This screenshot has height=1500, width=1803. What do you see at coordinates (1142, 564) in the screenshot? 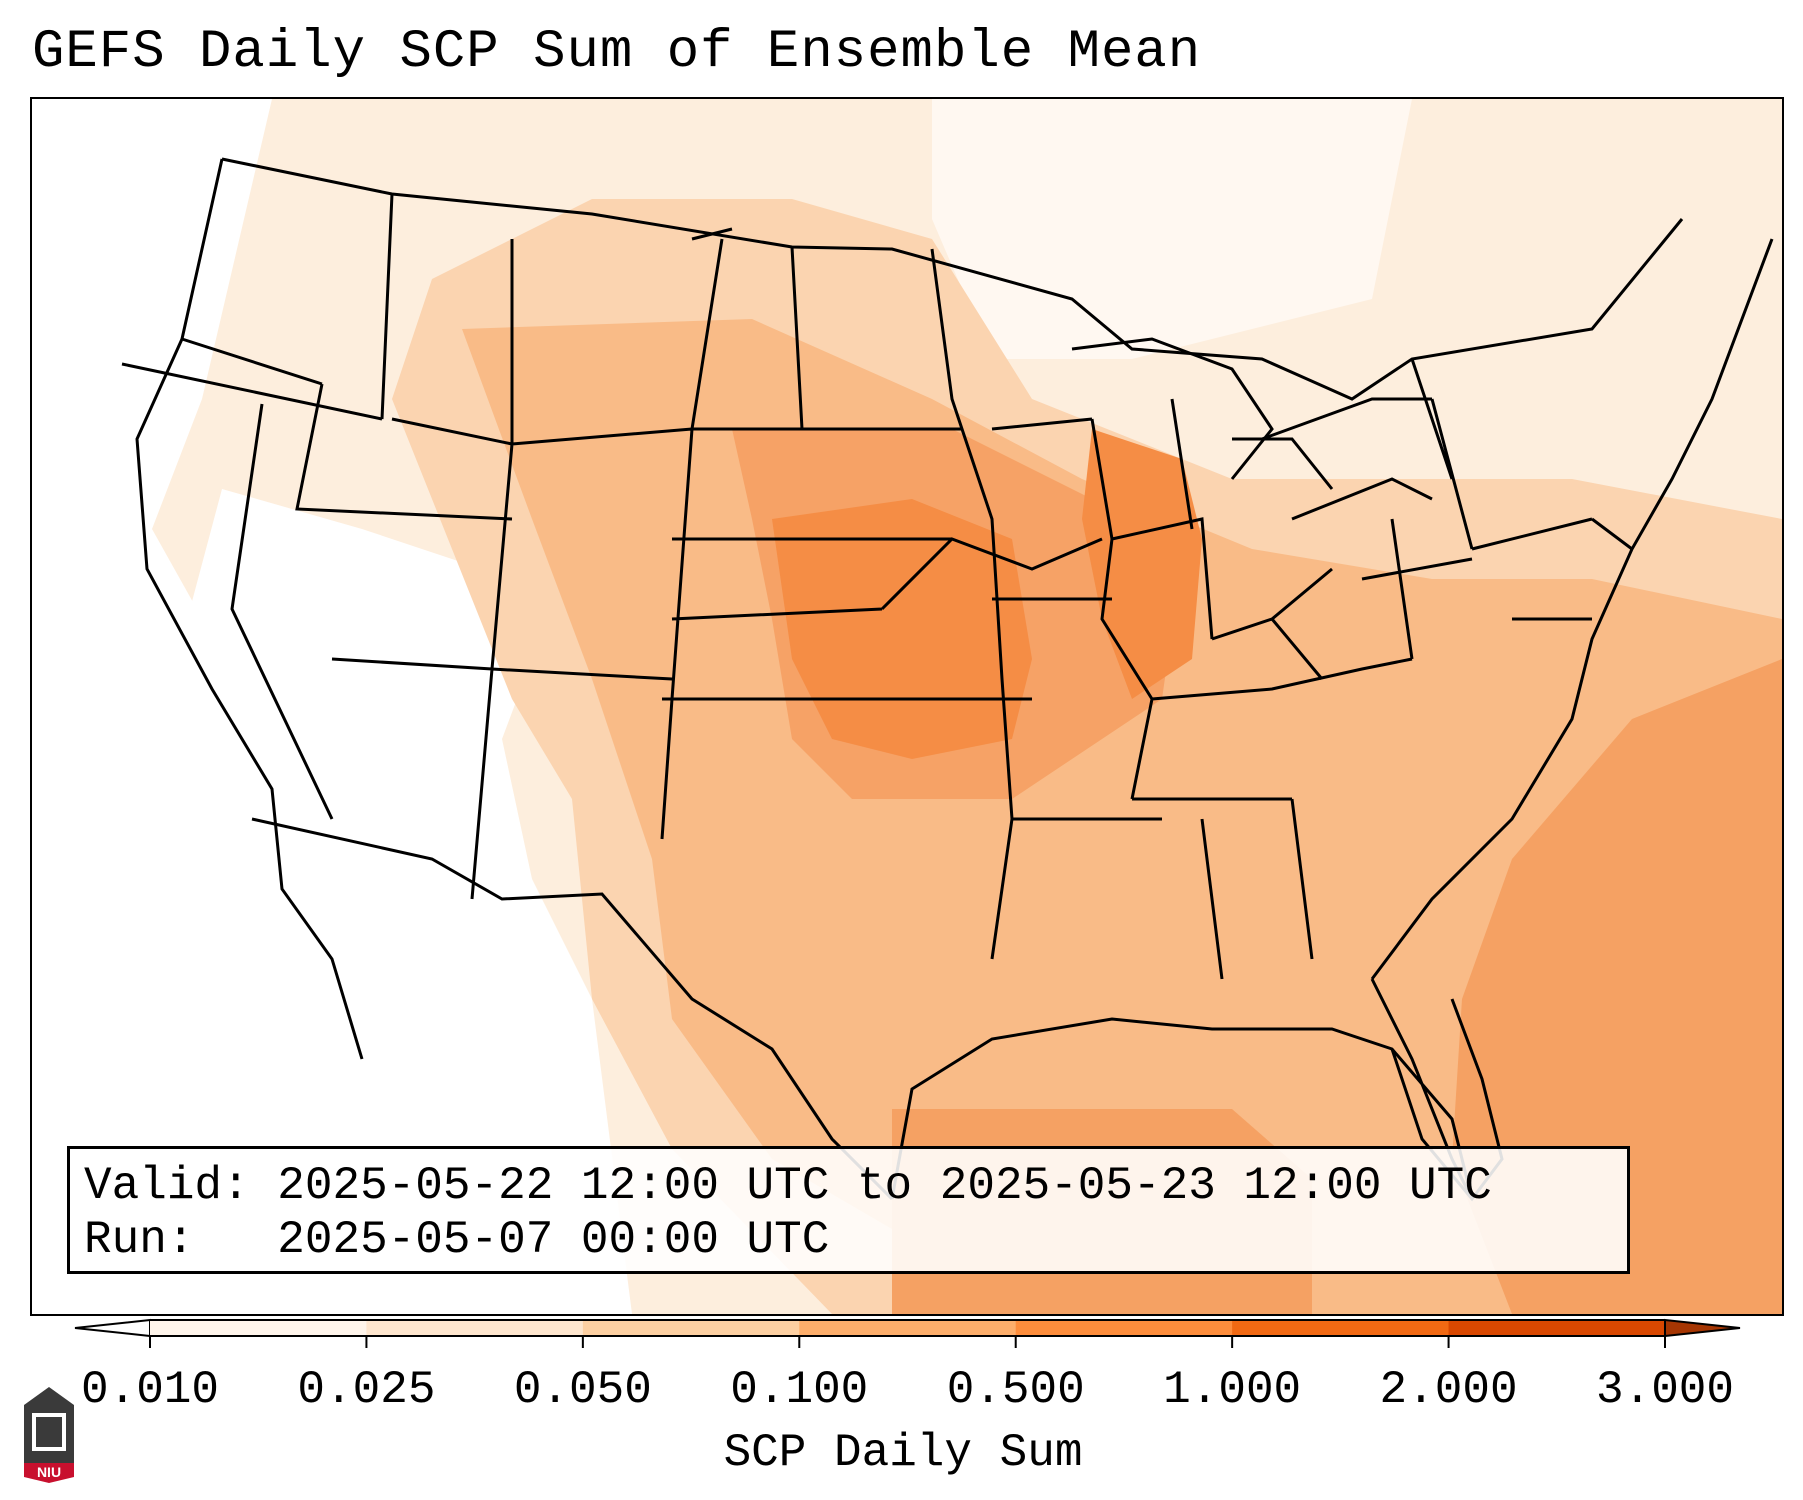
I see `shade-highest-midwest` at bounding box center [1142, 564].